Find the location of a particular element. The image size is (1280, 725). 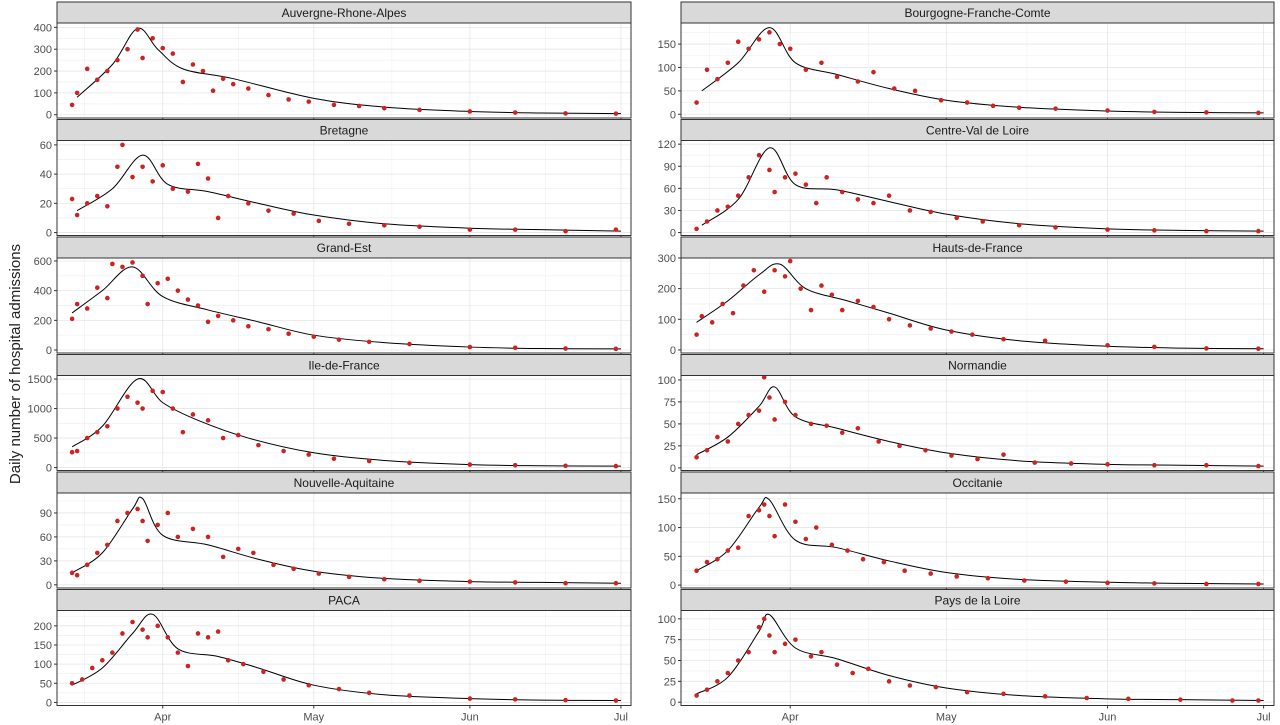

y-tick-label: 1500 is located at coordinates (40, 380).